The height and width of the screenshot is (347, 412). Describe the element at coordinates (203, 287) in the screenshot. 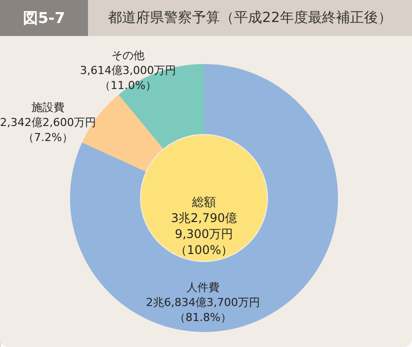

I see `slice-label: 人件費` at that location.